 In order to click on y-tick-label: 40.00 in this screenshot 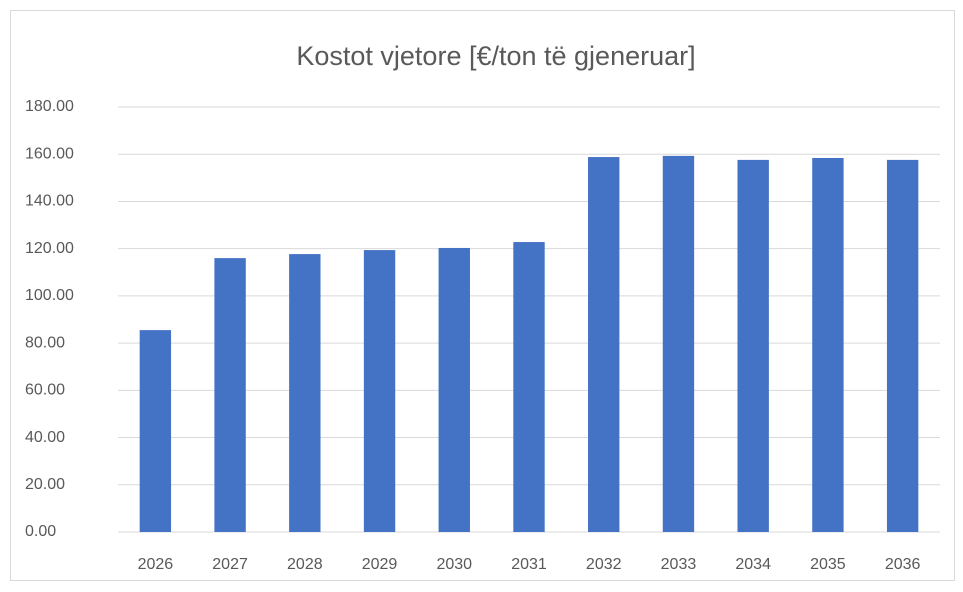, I will do `click(45, 437)`.